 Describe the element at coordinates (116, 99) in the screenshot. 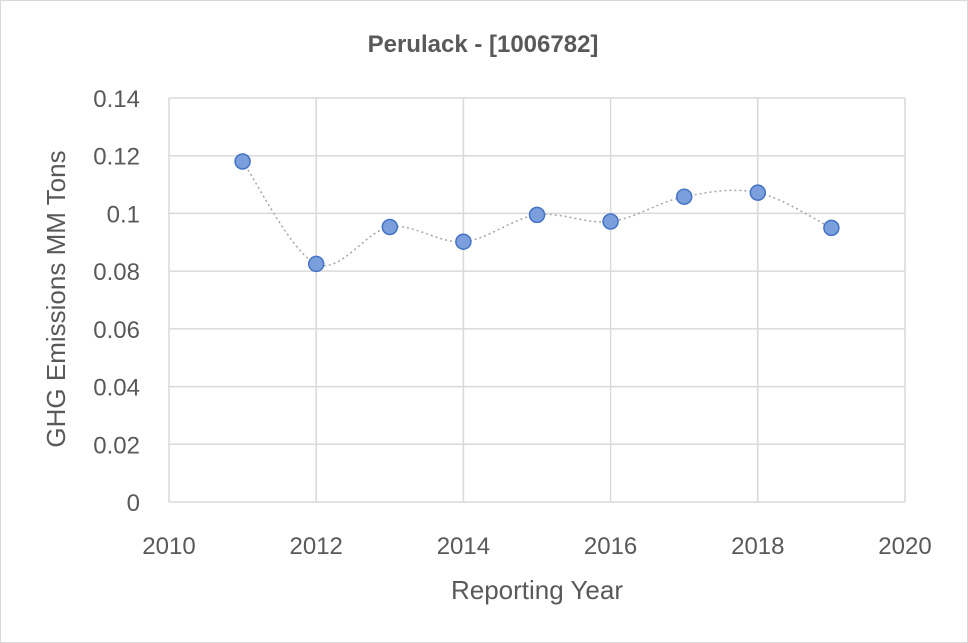

I see `y-tick-label: 0.14` at that location.